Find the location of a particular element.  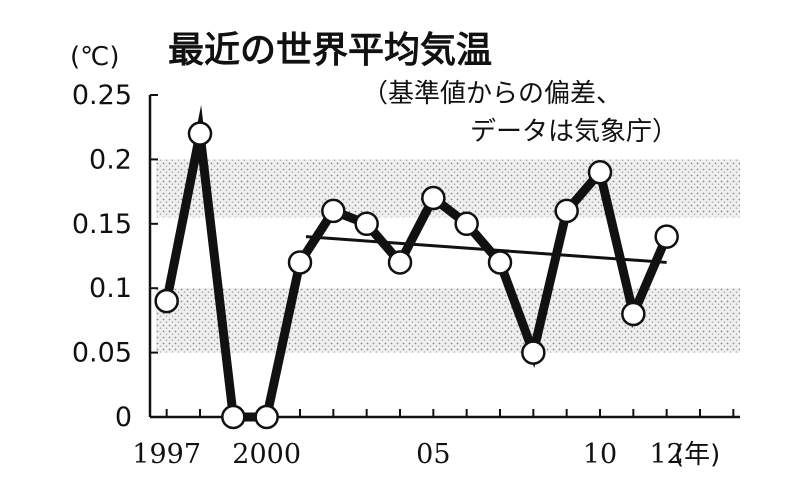

x-tick-label: 1997 is located at coordinates (166, 454).